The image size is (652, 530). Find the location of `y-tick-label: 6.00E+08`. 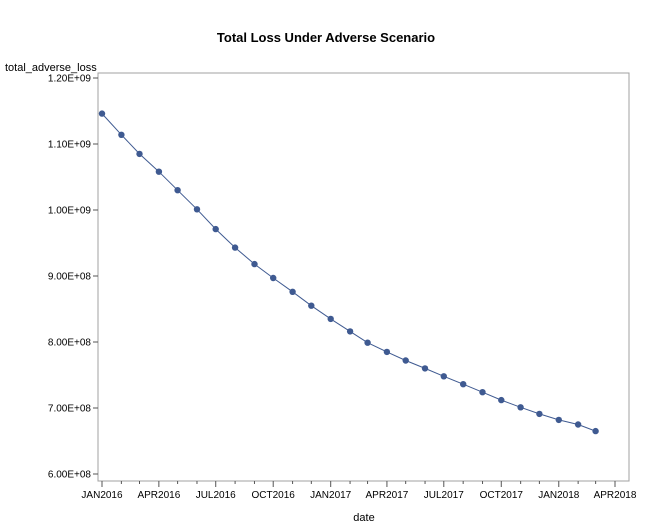

y-tick-label: 6.00E+08 is located at coordinates (70, 475).